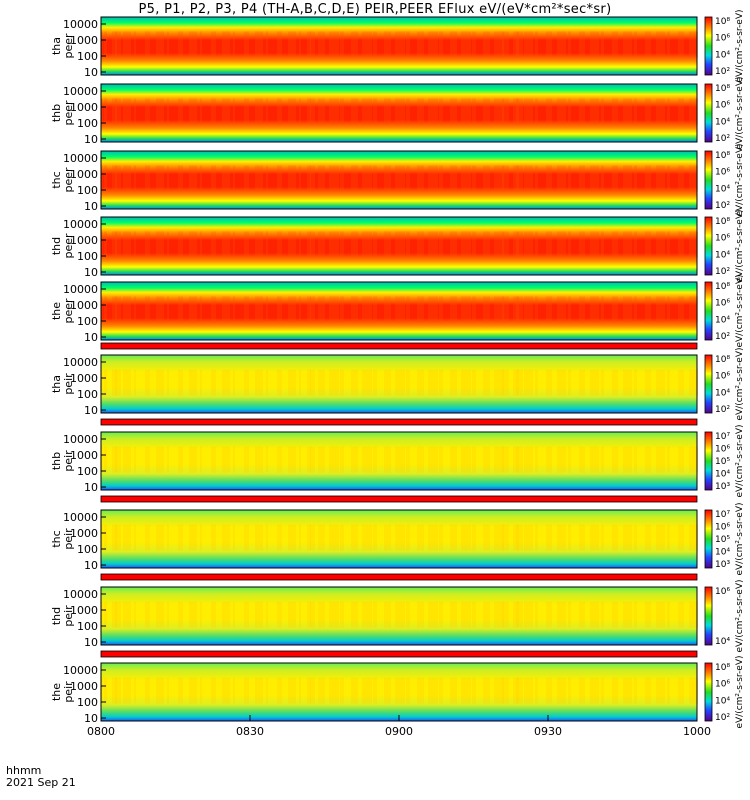 The width and height of the screenshot is (750, 800). I want to click on spectrogram-thb-peer, so click(399, 113).